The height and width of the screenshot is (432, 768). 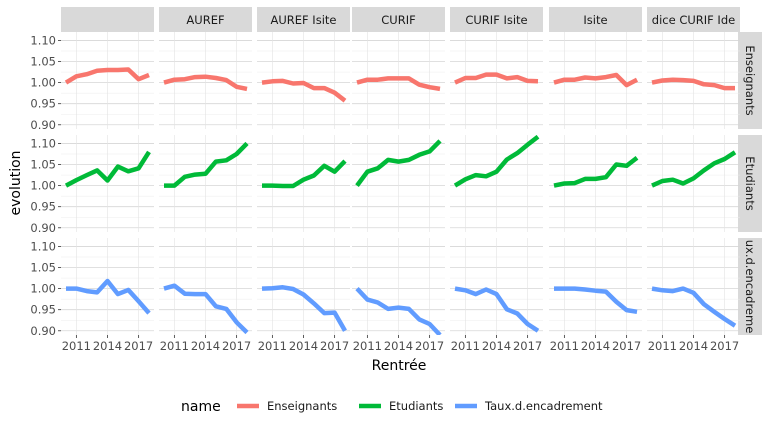 I want to click on legend-label: Etudiants, so click(x=416, y=406).